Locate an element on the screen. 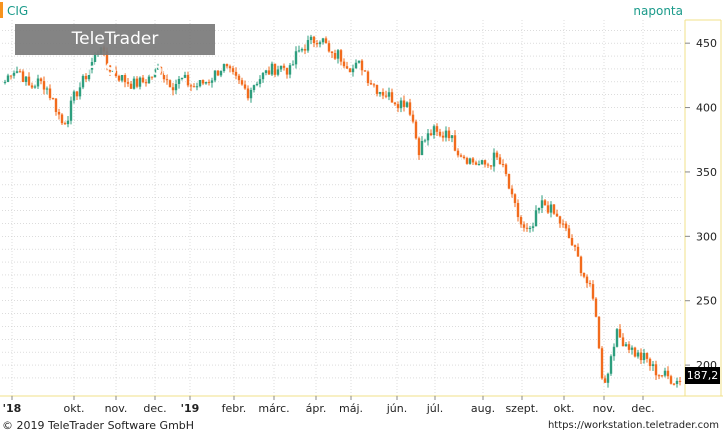 This screenshot has width=723, height=435. source-url: https://workstation.teletrader.com is located at coordinates (633, 425).